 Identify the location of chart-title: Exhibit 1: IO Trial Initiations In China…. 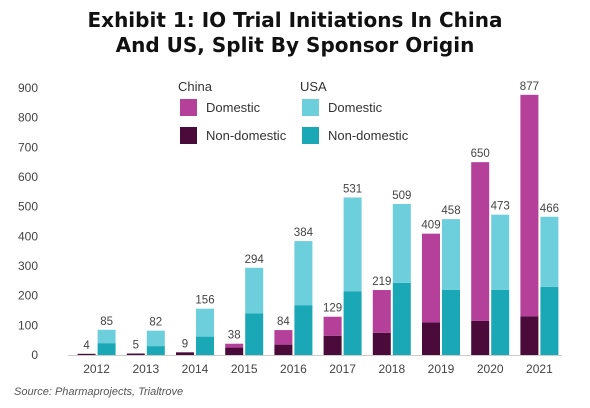
(295, 33).